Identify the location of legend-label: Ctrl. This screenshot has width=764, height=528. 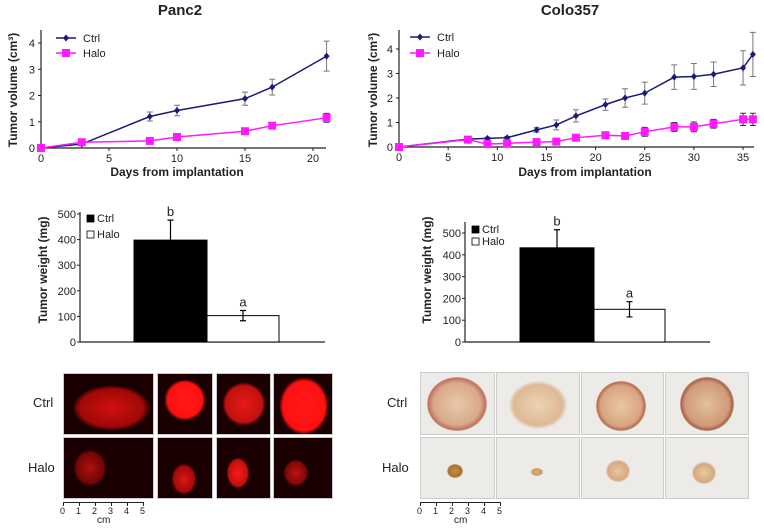
(490, 230).